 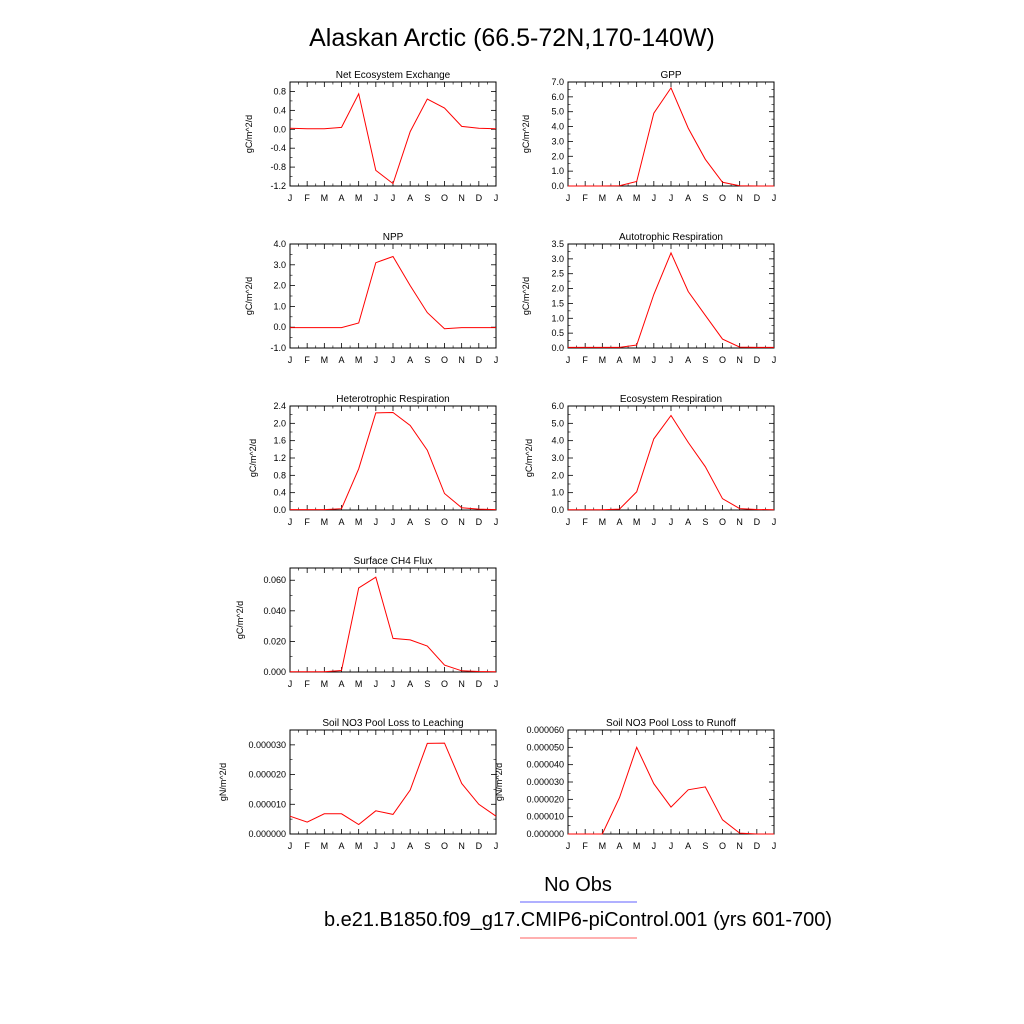 What do you see at coordinates (671, 237) in the screenshot?
I see `panel-title: Autotrophic Respiration` at bounding box center [671, 237].